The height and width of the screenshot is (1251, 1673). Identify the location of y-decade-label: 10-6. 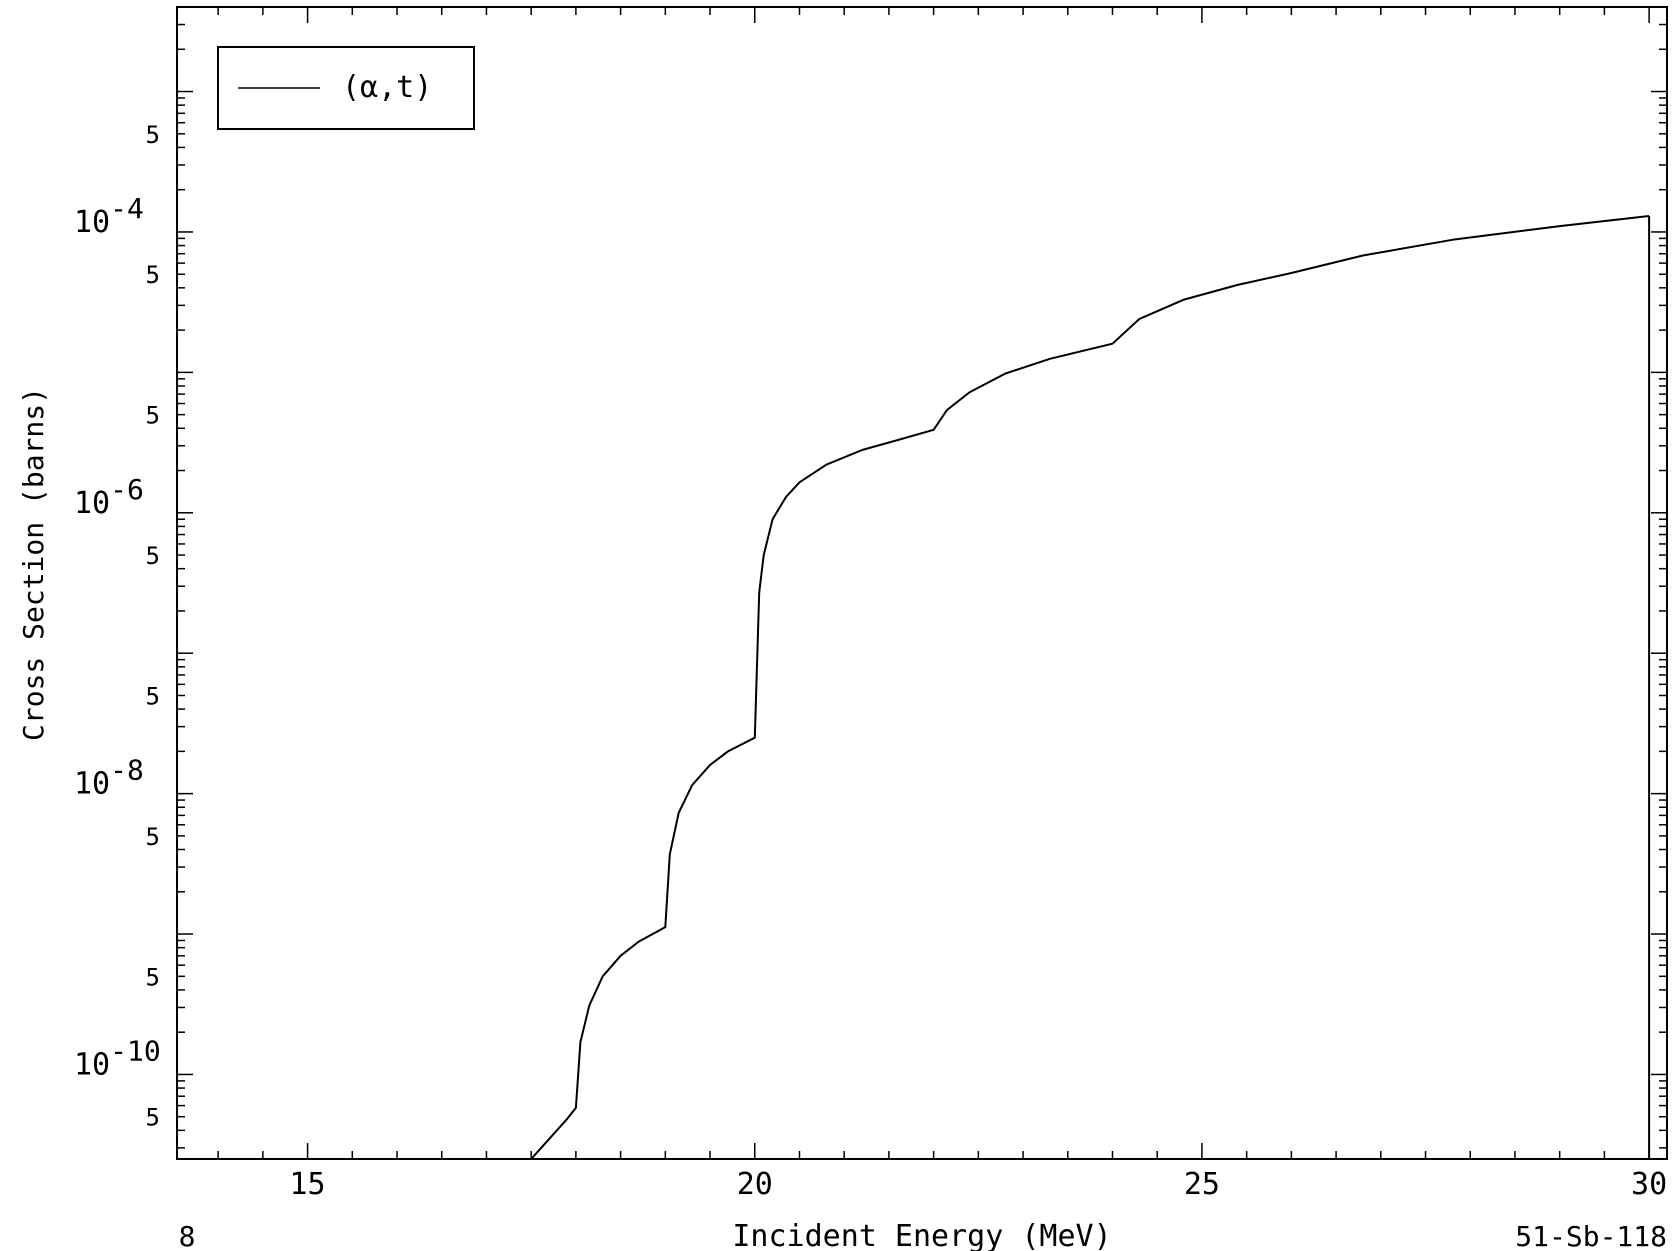
(109, 497).